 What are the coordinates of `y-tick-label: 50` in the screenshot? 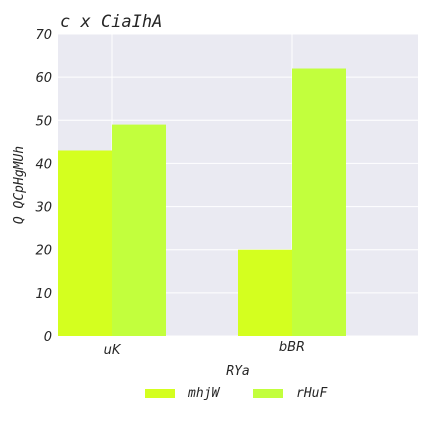 It's located at (43, 121).